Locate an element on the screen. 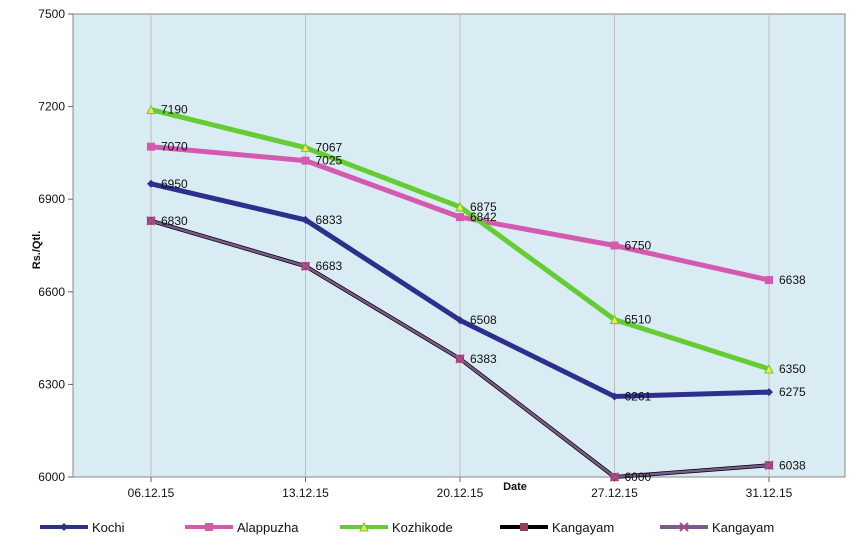 This screenshot has height=540, width=851. data-label: 6275 is located at coordinates (792, 392).